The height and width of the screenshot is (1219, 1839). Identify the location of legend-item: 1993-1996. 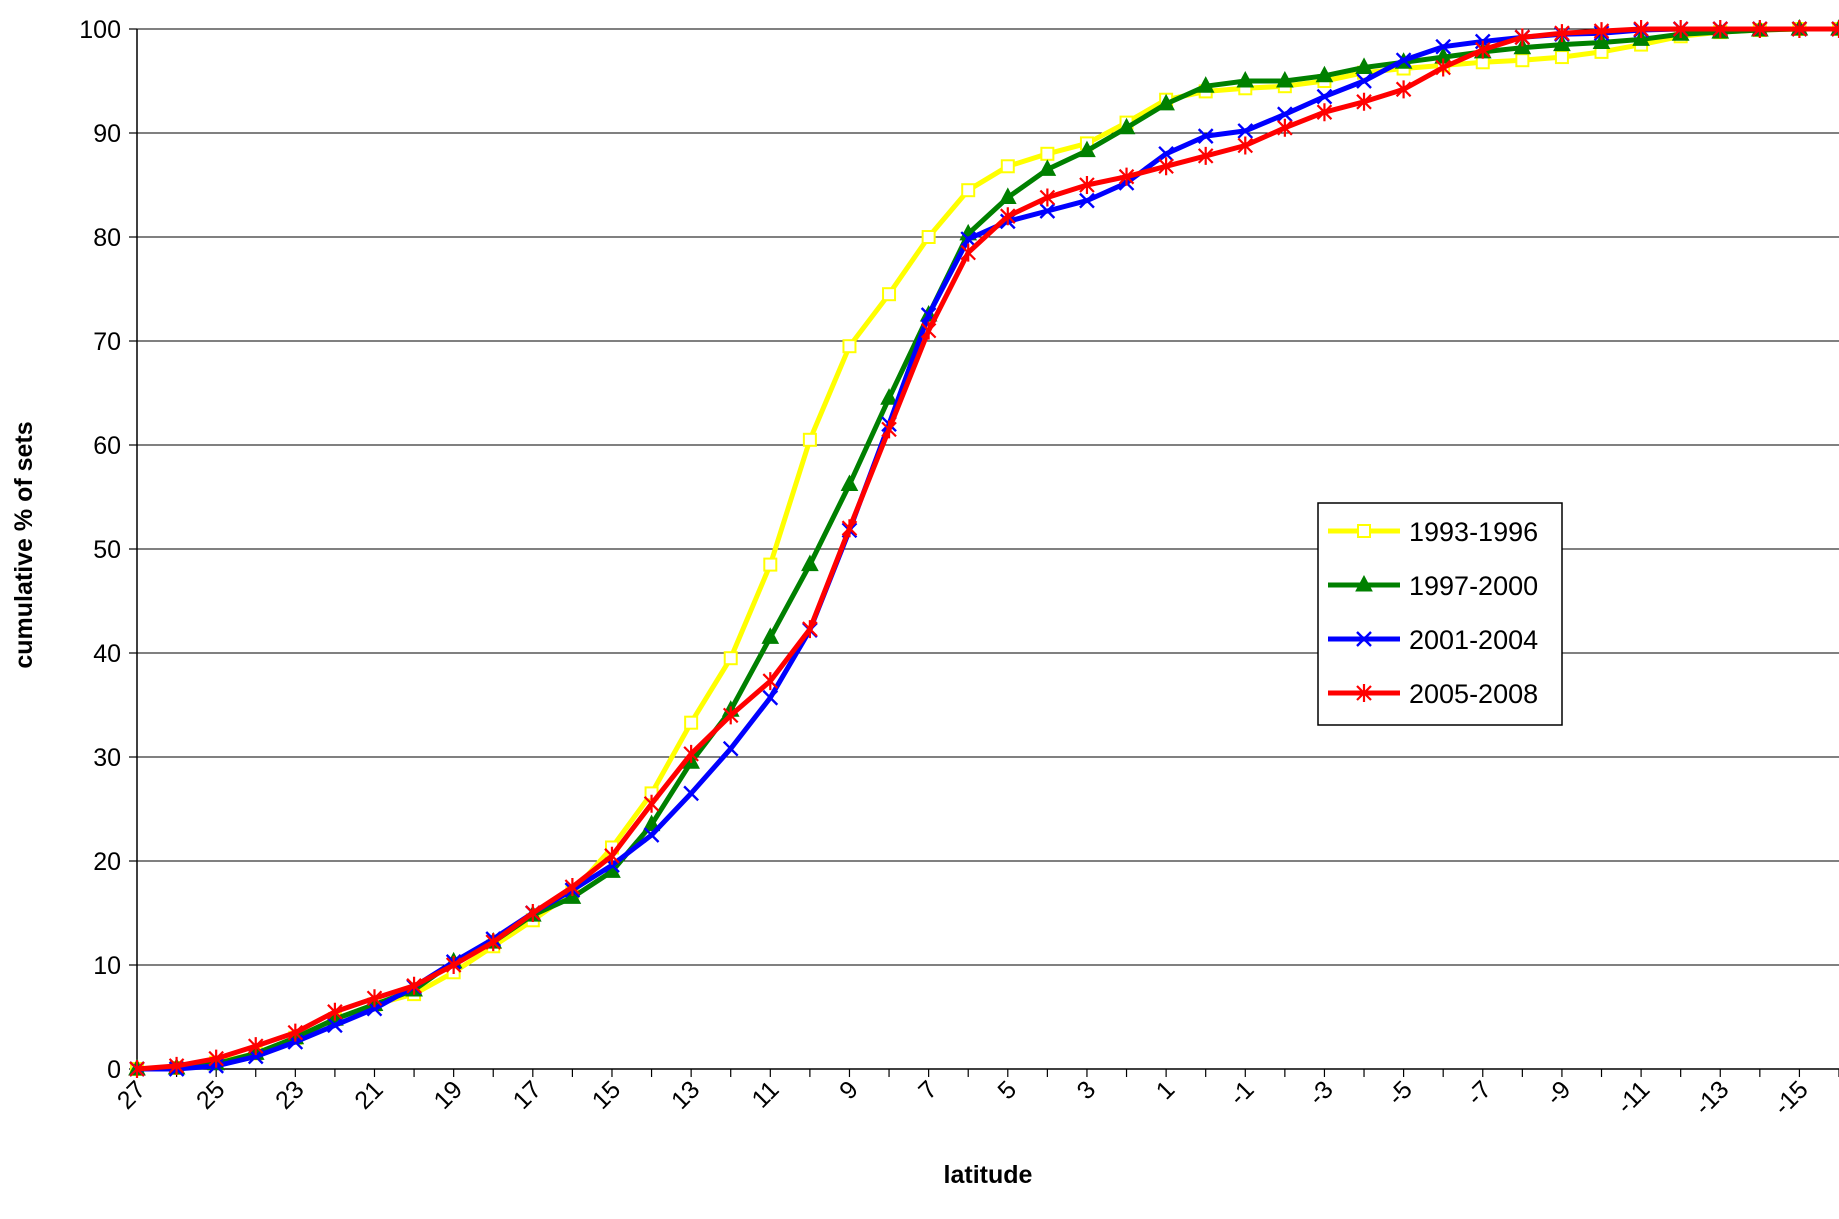
(1433, 532).